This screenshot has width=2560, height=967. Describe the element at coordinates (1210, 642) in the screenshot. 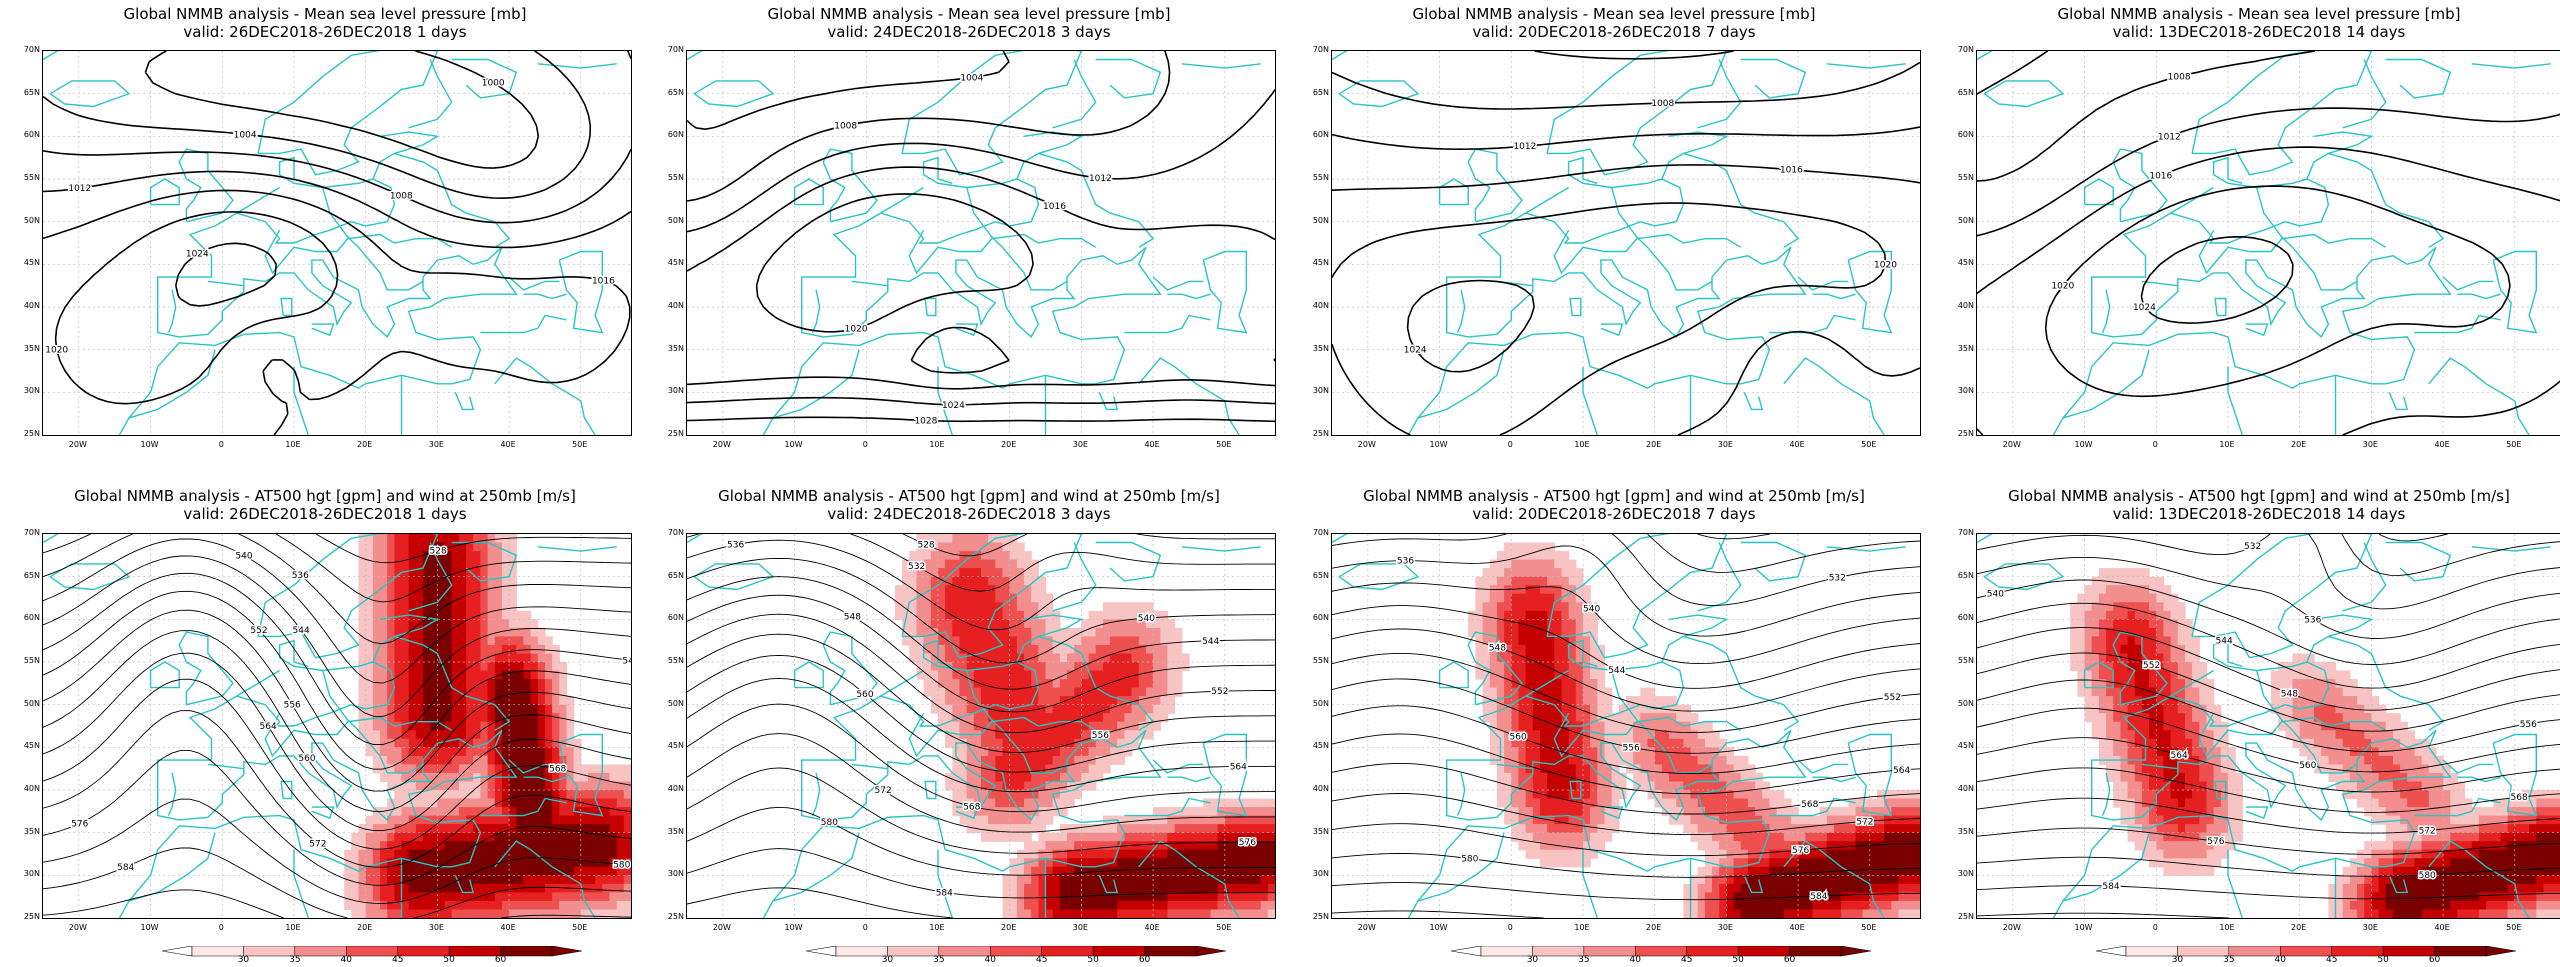

I see `contour-label: 544` at that location.